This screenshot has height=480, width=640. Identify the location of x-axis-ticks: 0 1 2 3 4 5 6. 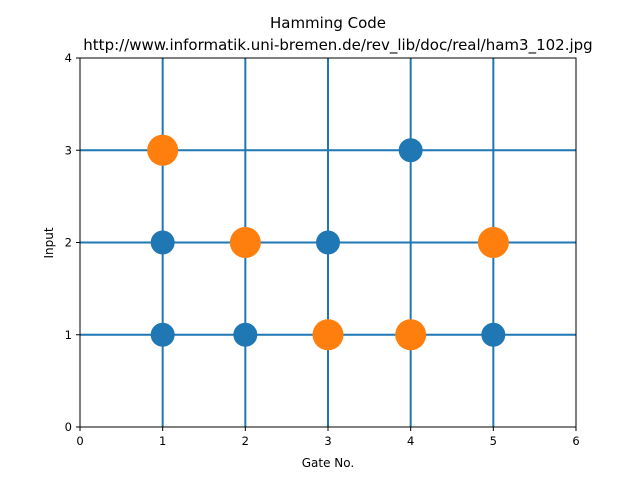
(328, 437).